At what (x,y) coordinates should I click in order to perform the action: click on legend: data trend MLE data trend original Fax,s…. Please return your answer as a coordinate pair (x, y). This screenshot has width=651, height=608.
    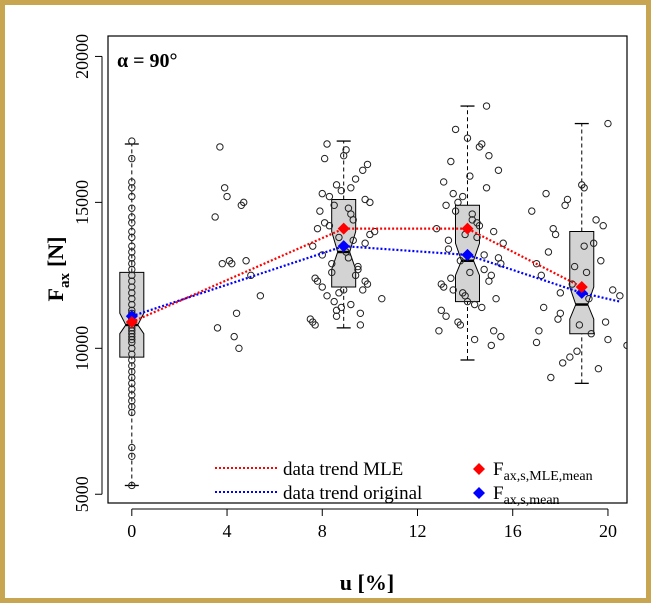
    Looking at the image, I should click on (404, 483).